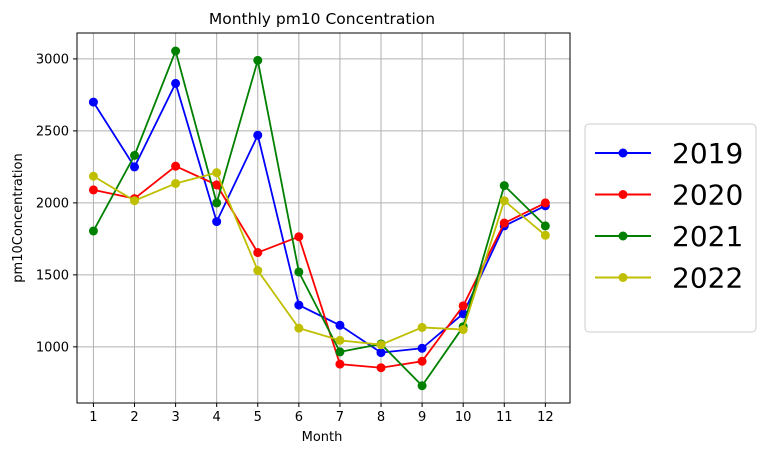 This screenshot has height=455, width=765. What do you see at coordinates (299, 417) in the screenshot?
I see `x-tick-label: 6` at bounding box center [299, 417].